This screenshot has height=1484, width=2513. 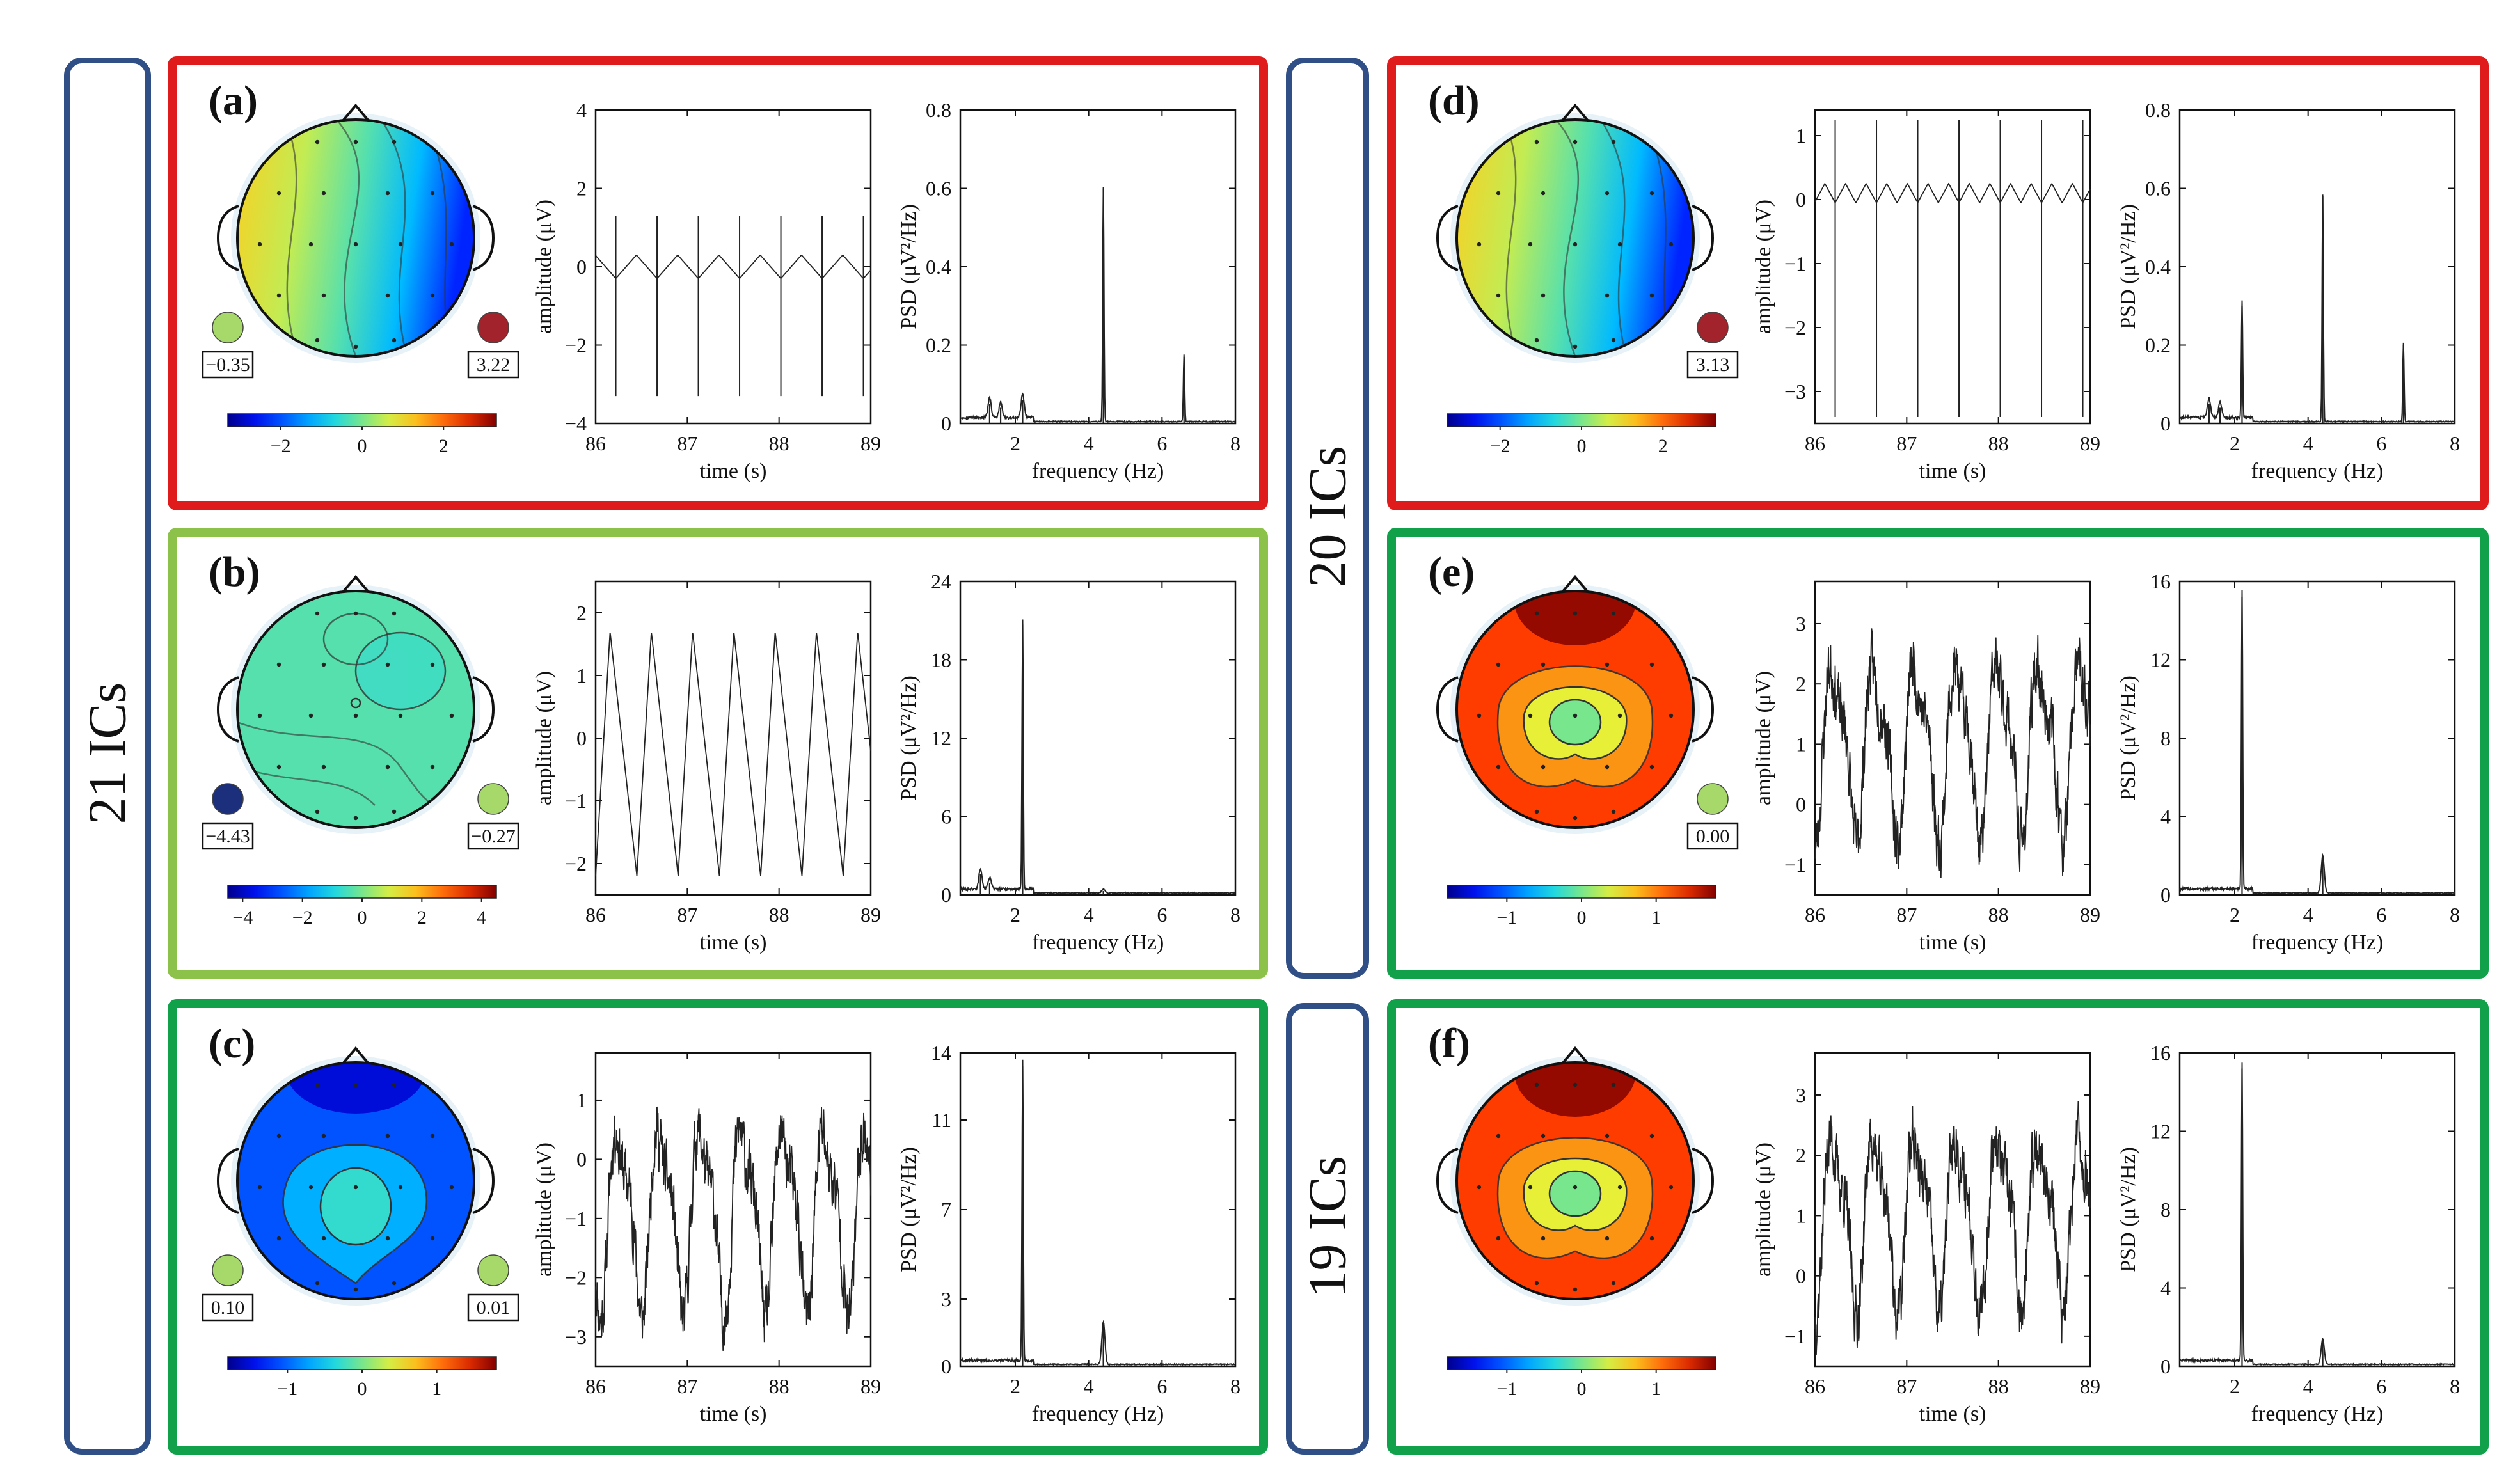 I want to click on group-label-19-ics: 19 ICs, so click(x=1327, y=1226).